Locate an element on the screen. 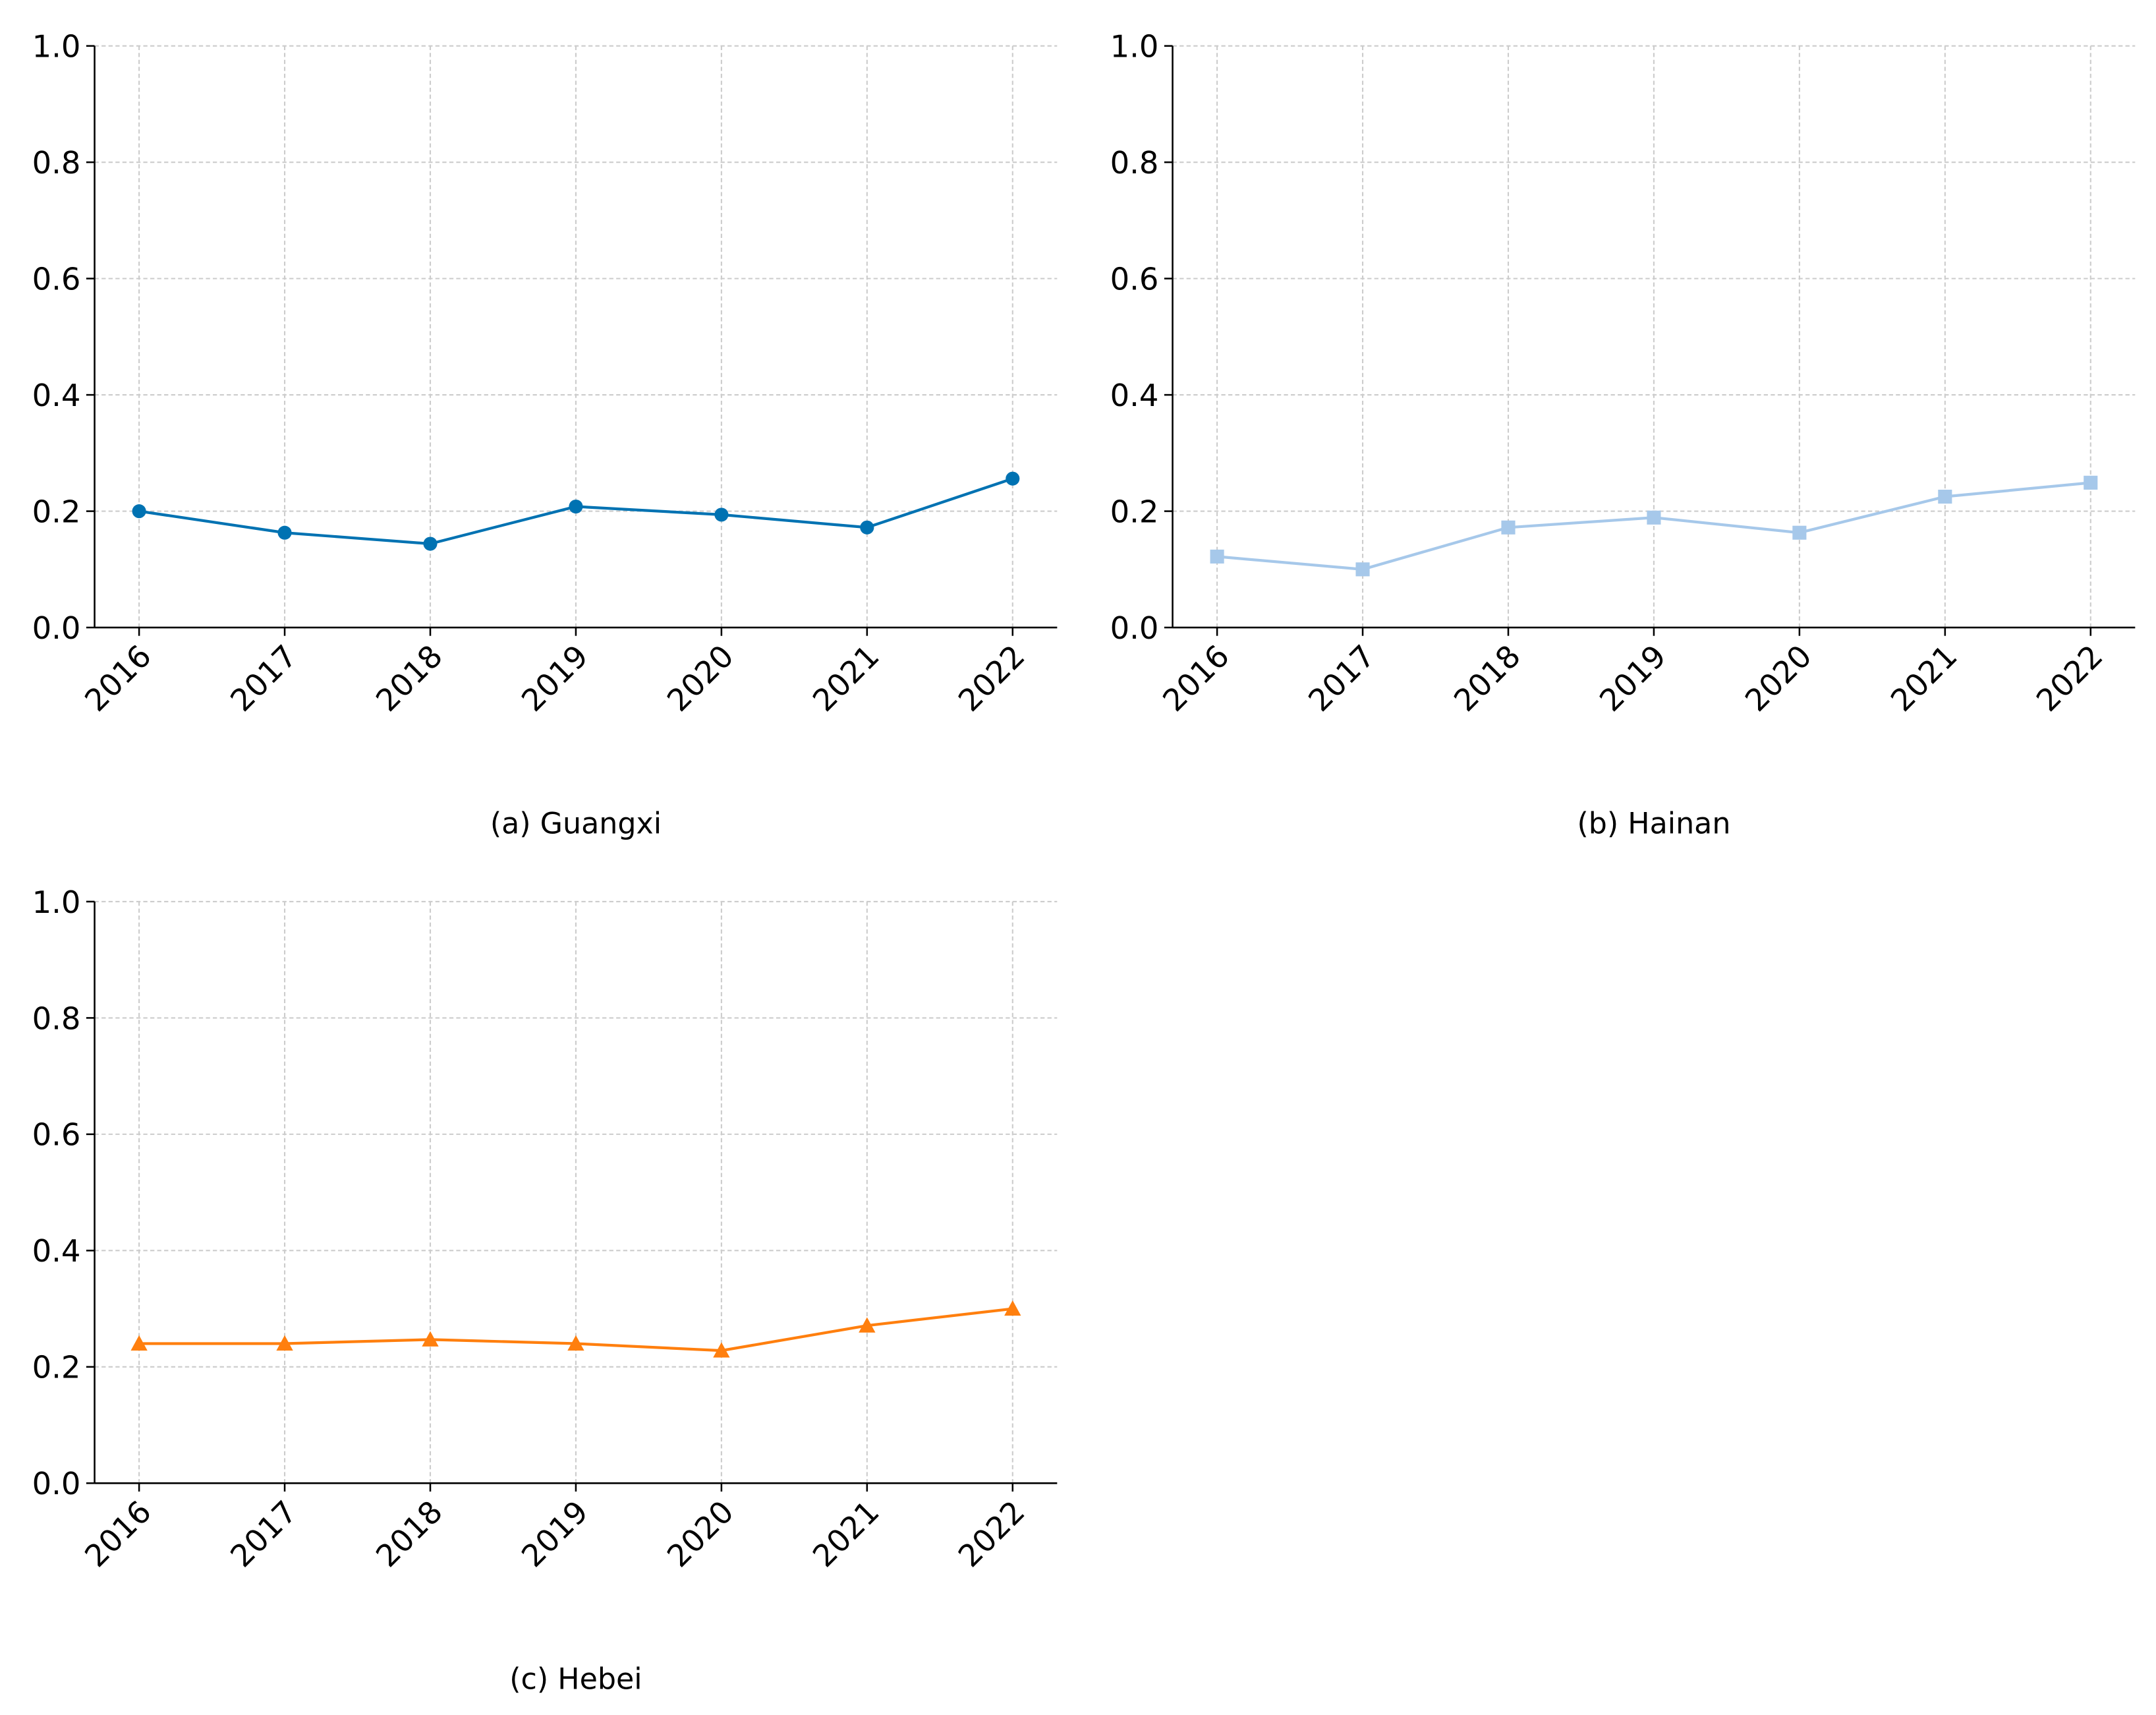 The width and height of the screenshot is (2156, 1715). subplot-title: (b) Hainan is located at coordinates (1653, 823).